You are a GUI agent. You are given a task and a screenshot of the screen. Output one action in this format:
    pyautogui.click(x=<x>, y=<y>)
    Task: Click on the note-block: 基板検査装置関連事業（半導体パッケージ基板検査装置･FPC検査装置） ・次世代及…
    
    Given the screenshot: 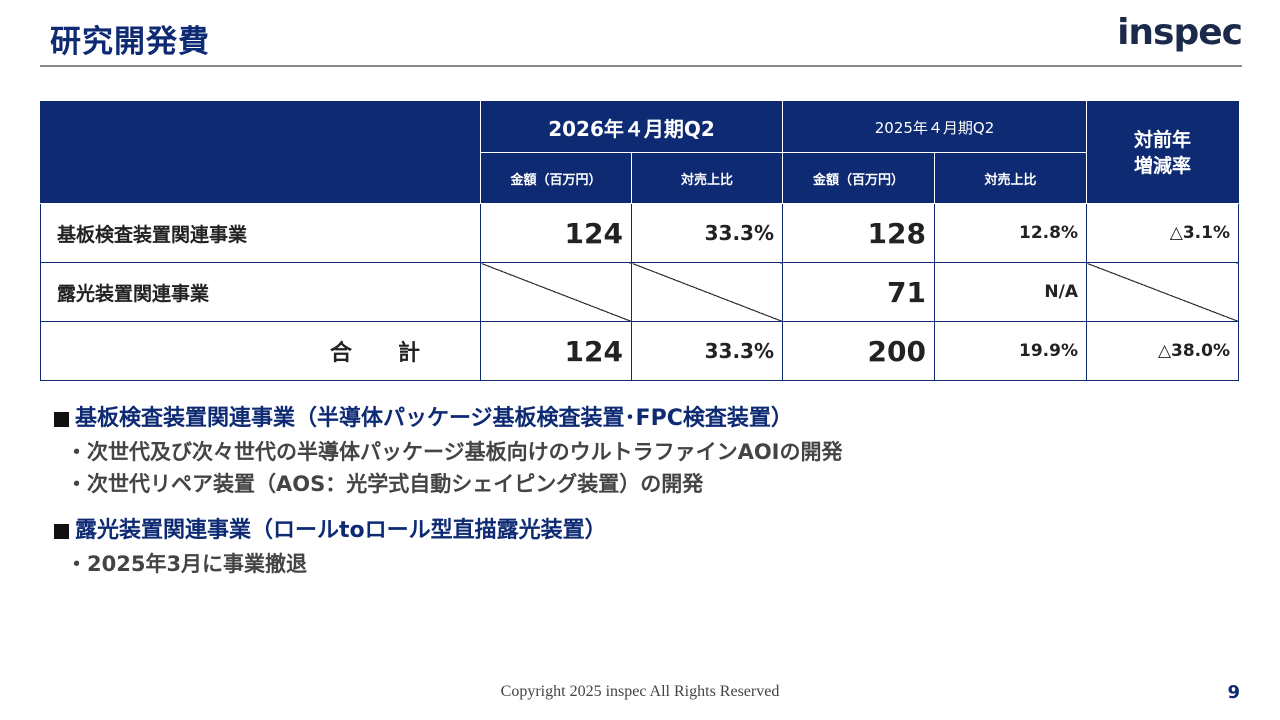 What is the action you would take?
    pyautogui.click(x=448, y=451)
    